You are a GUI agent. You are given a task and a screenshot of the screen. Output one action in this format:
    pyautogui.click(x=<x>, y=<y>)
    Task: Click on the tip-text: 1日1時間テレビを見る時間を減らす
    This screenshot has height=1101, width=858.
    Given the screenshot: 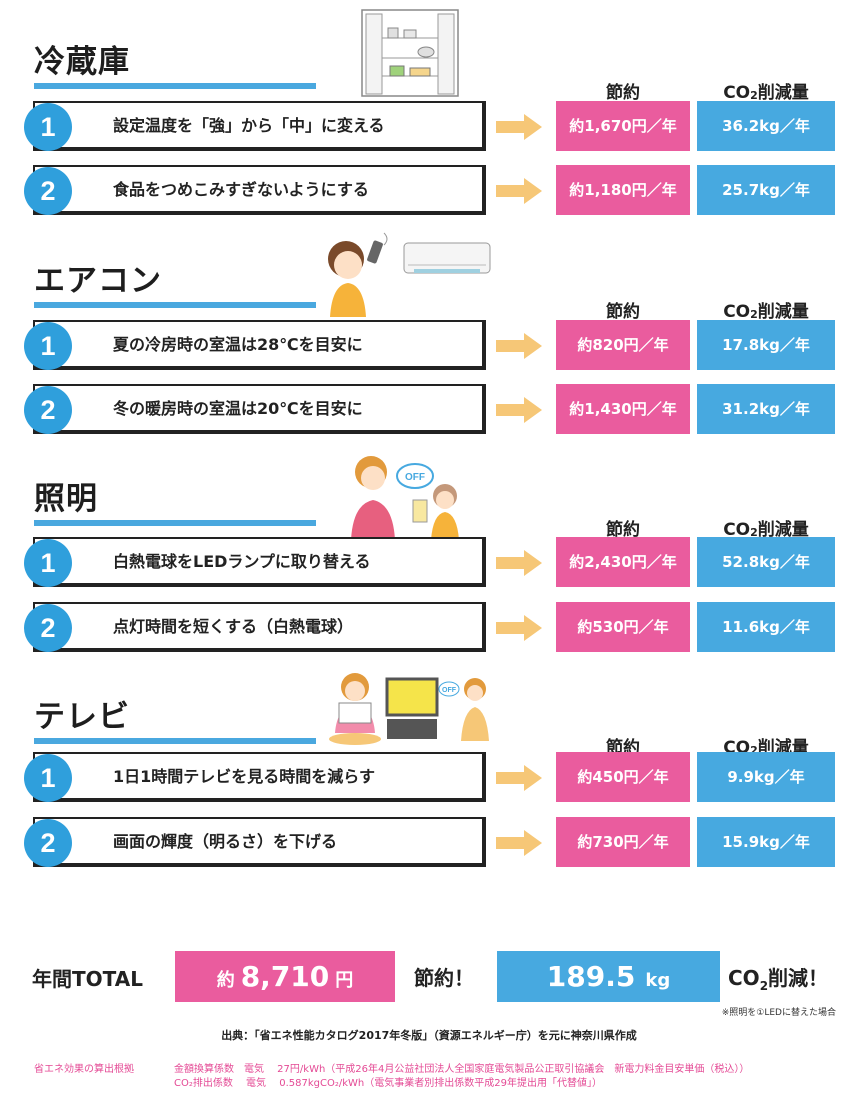 What is the action you would take?
    pyautogui.click(x=244, y=776)
    